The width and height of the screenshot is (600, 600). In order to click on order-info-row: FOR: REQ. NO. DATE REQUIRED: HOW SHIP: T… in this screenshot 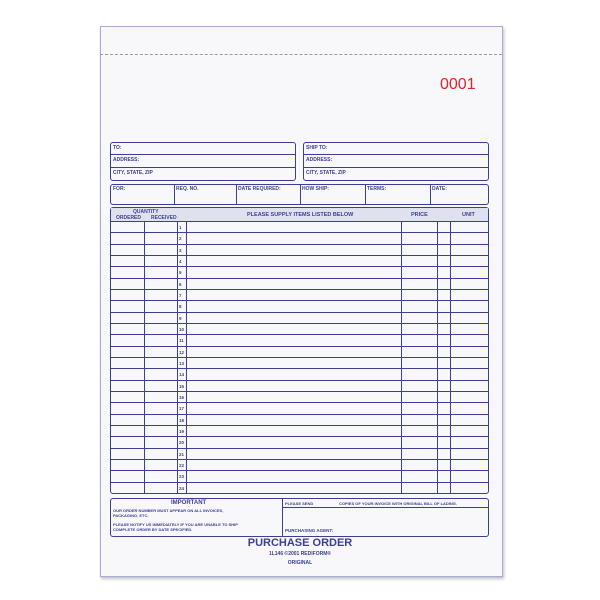, I will do `click(299, 194)`.